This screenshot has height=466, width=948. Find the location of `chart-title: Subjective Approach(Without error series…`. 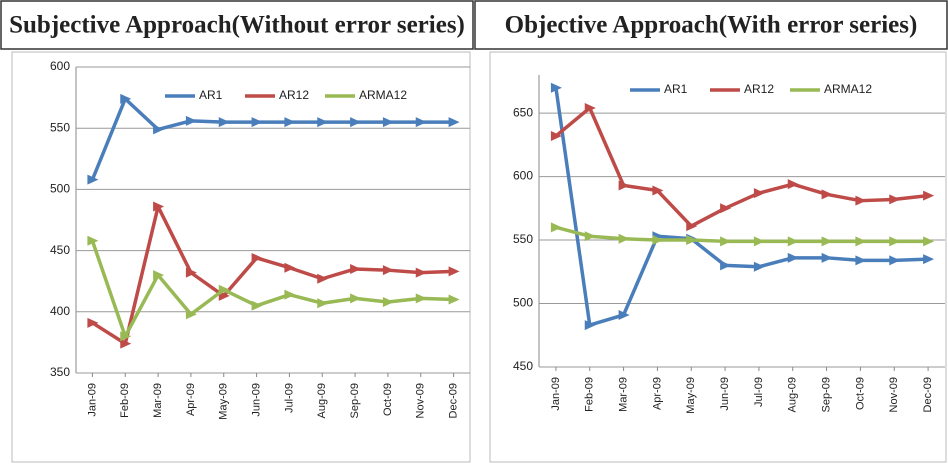

chart-title: Subjective Approach(Without error series… is located at coordinates (237, 25).